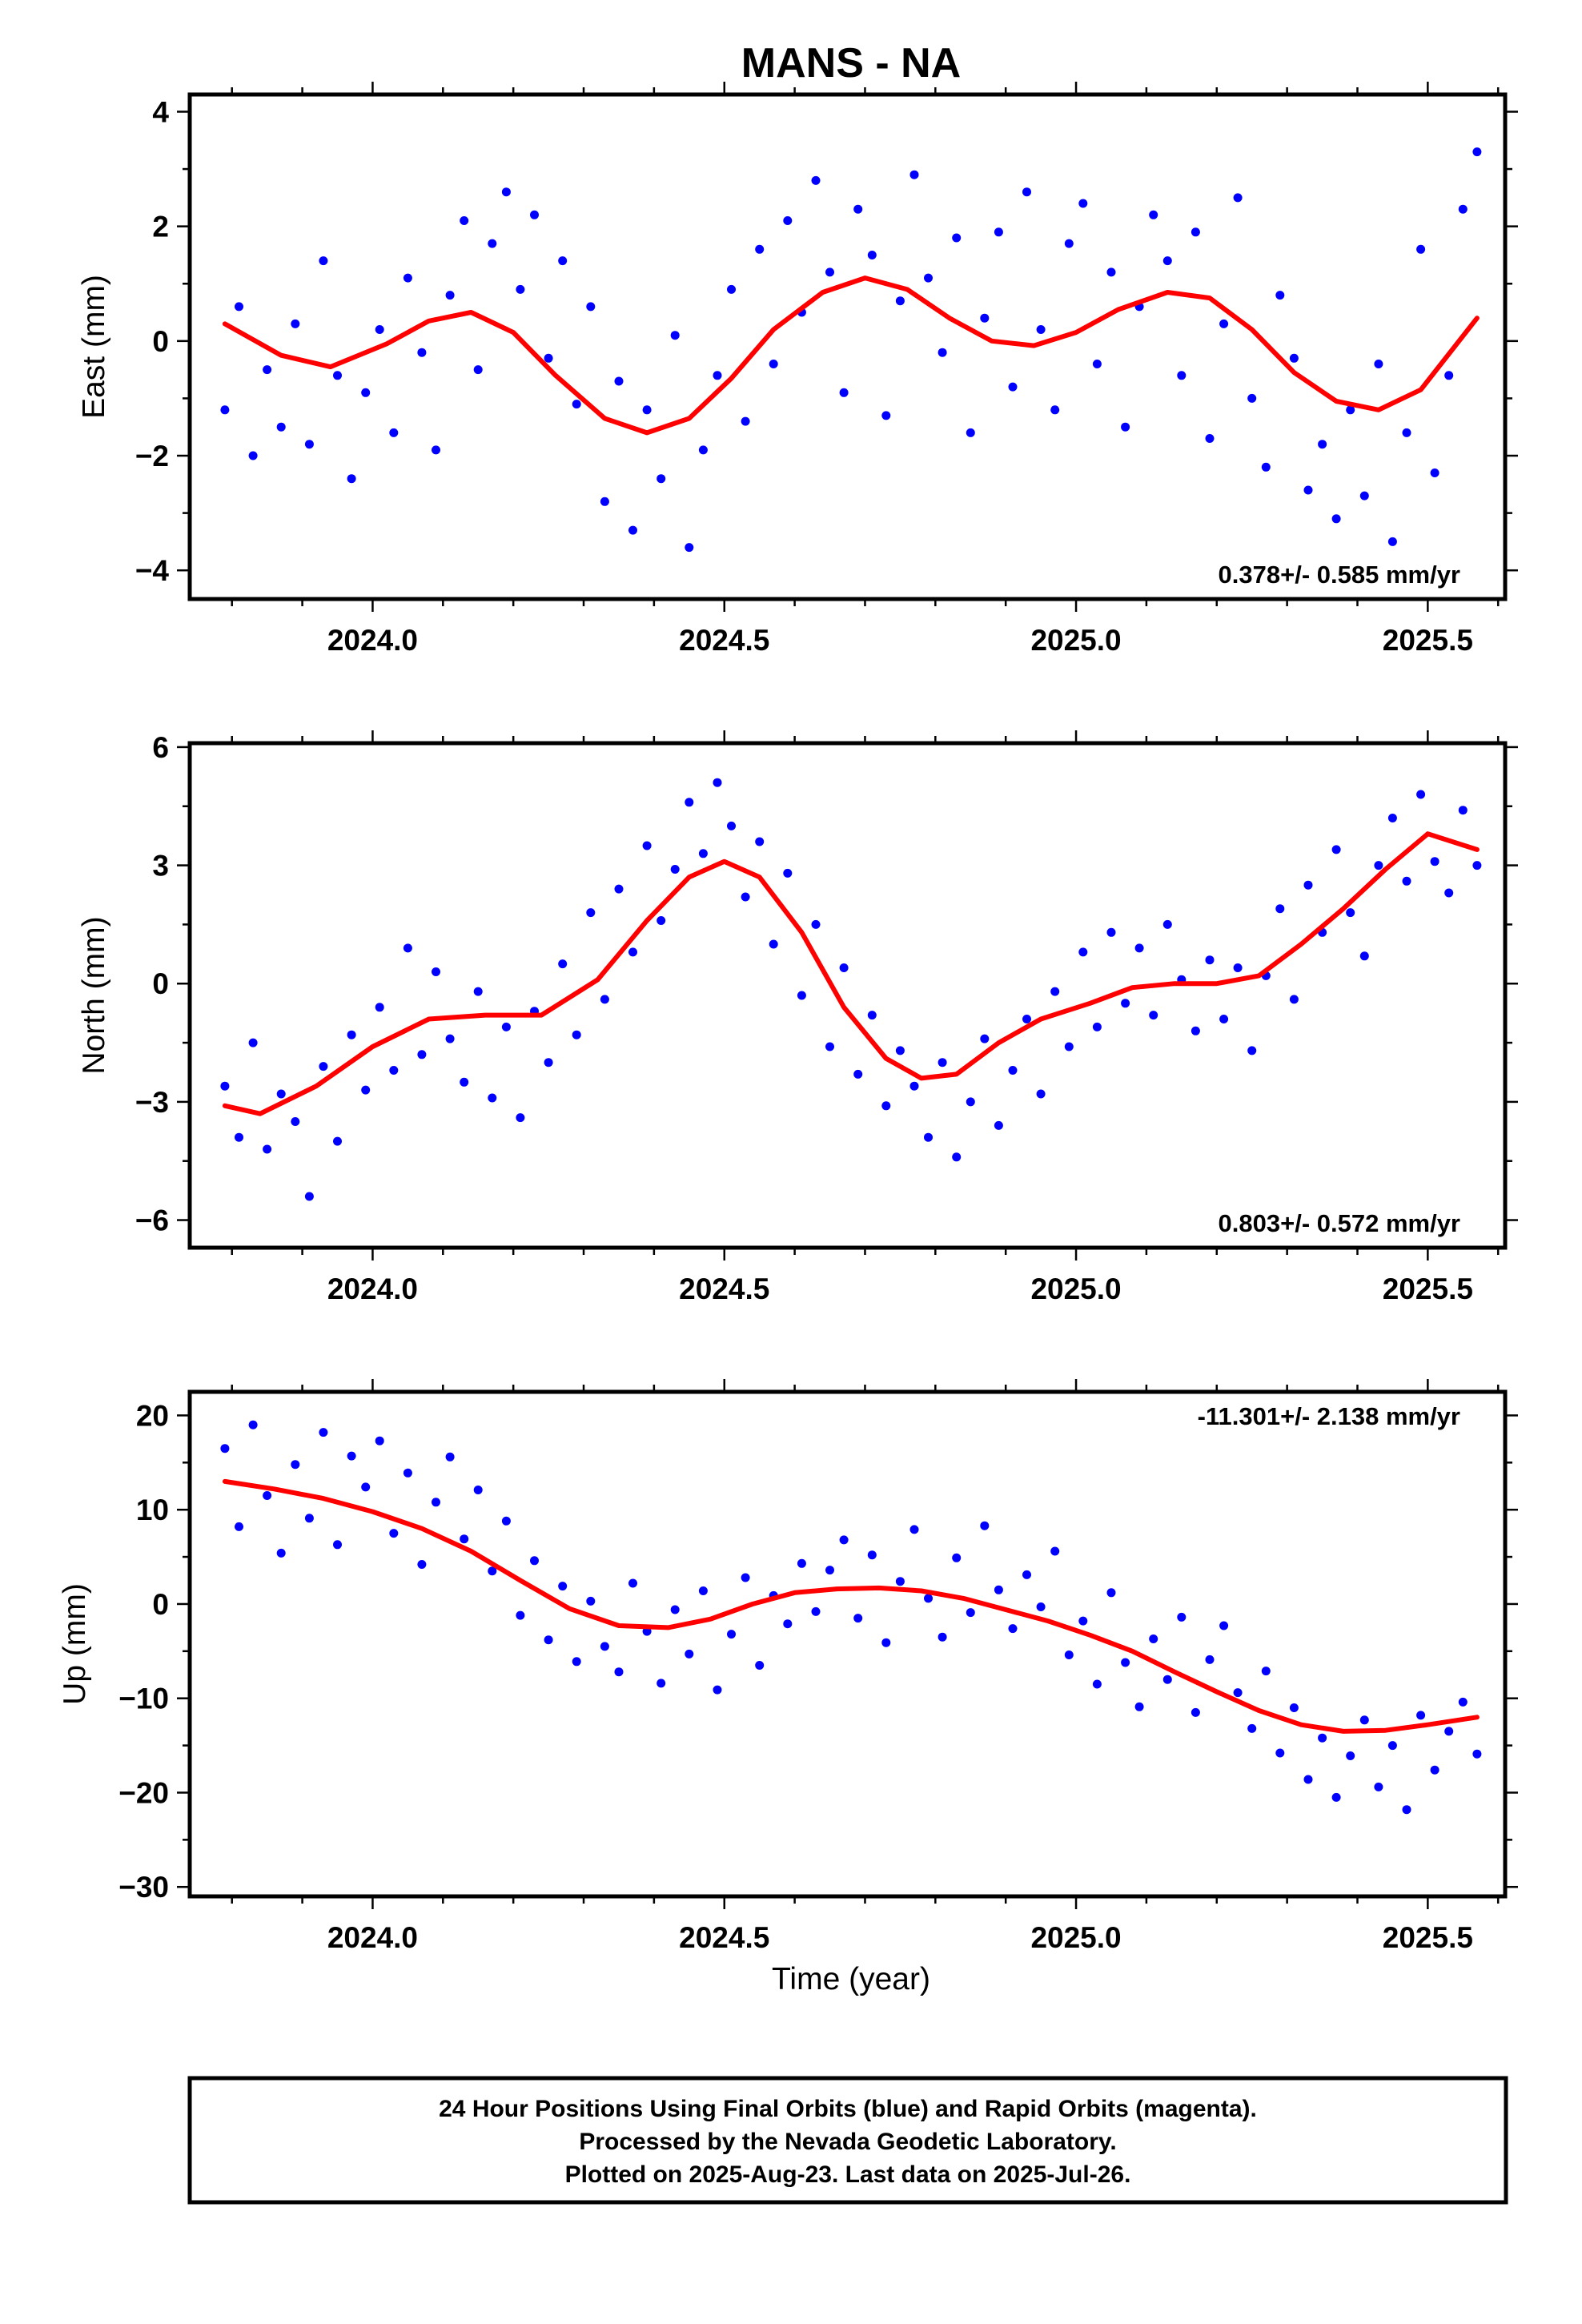 The height and width of the screenshot is (2324, 1582). I want to click on x-tick-label: 2025.5, so click(1428, 640).